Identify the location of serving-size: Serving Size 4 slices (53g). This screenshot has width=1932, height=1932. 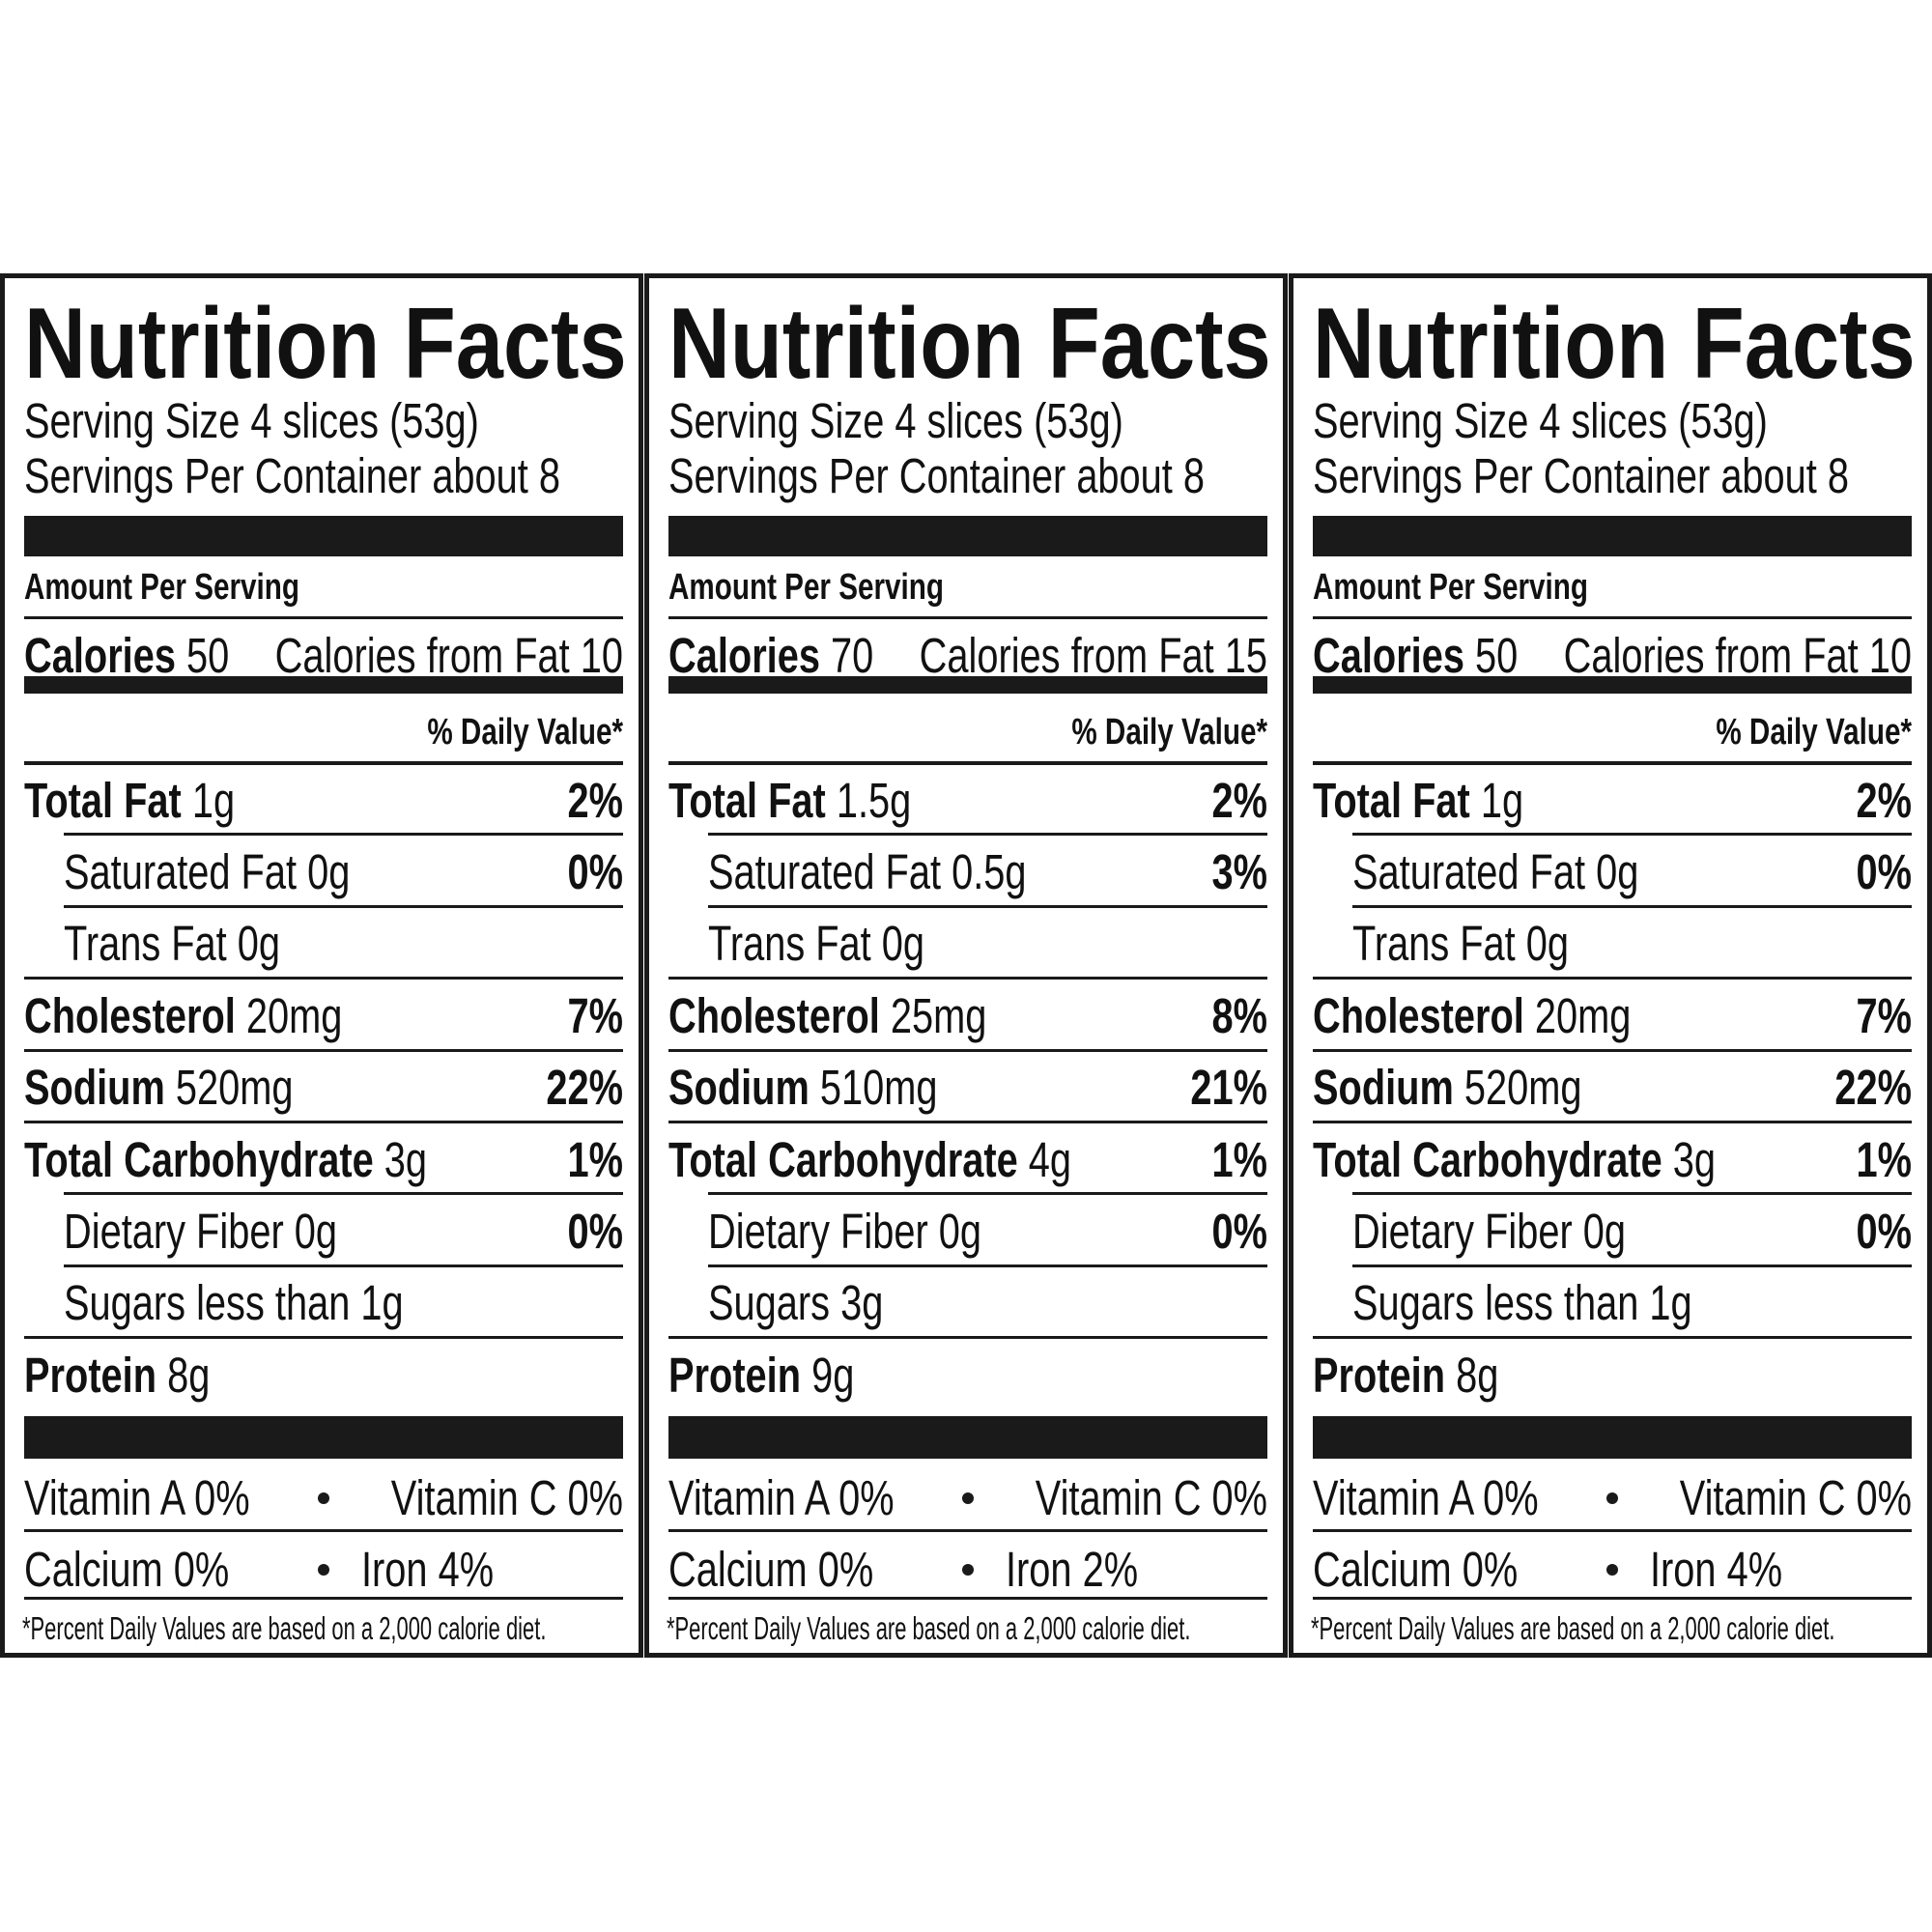
(252, 420).